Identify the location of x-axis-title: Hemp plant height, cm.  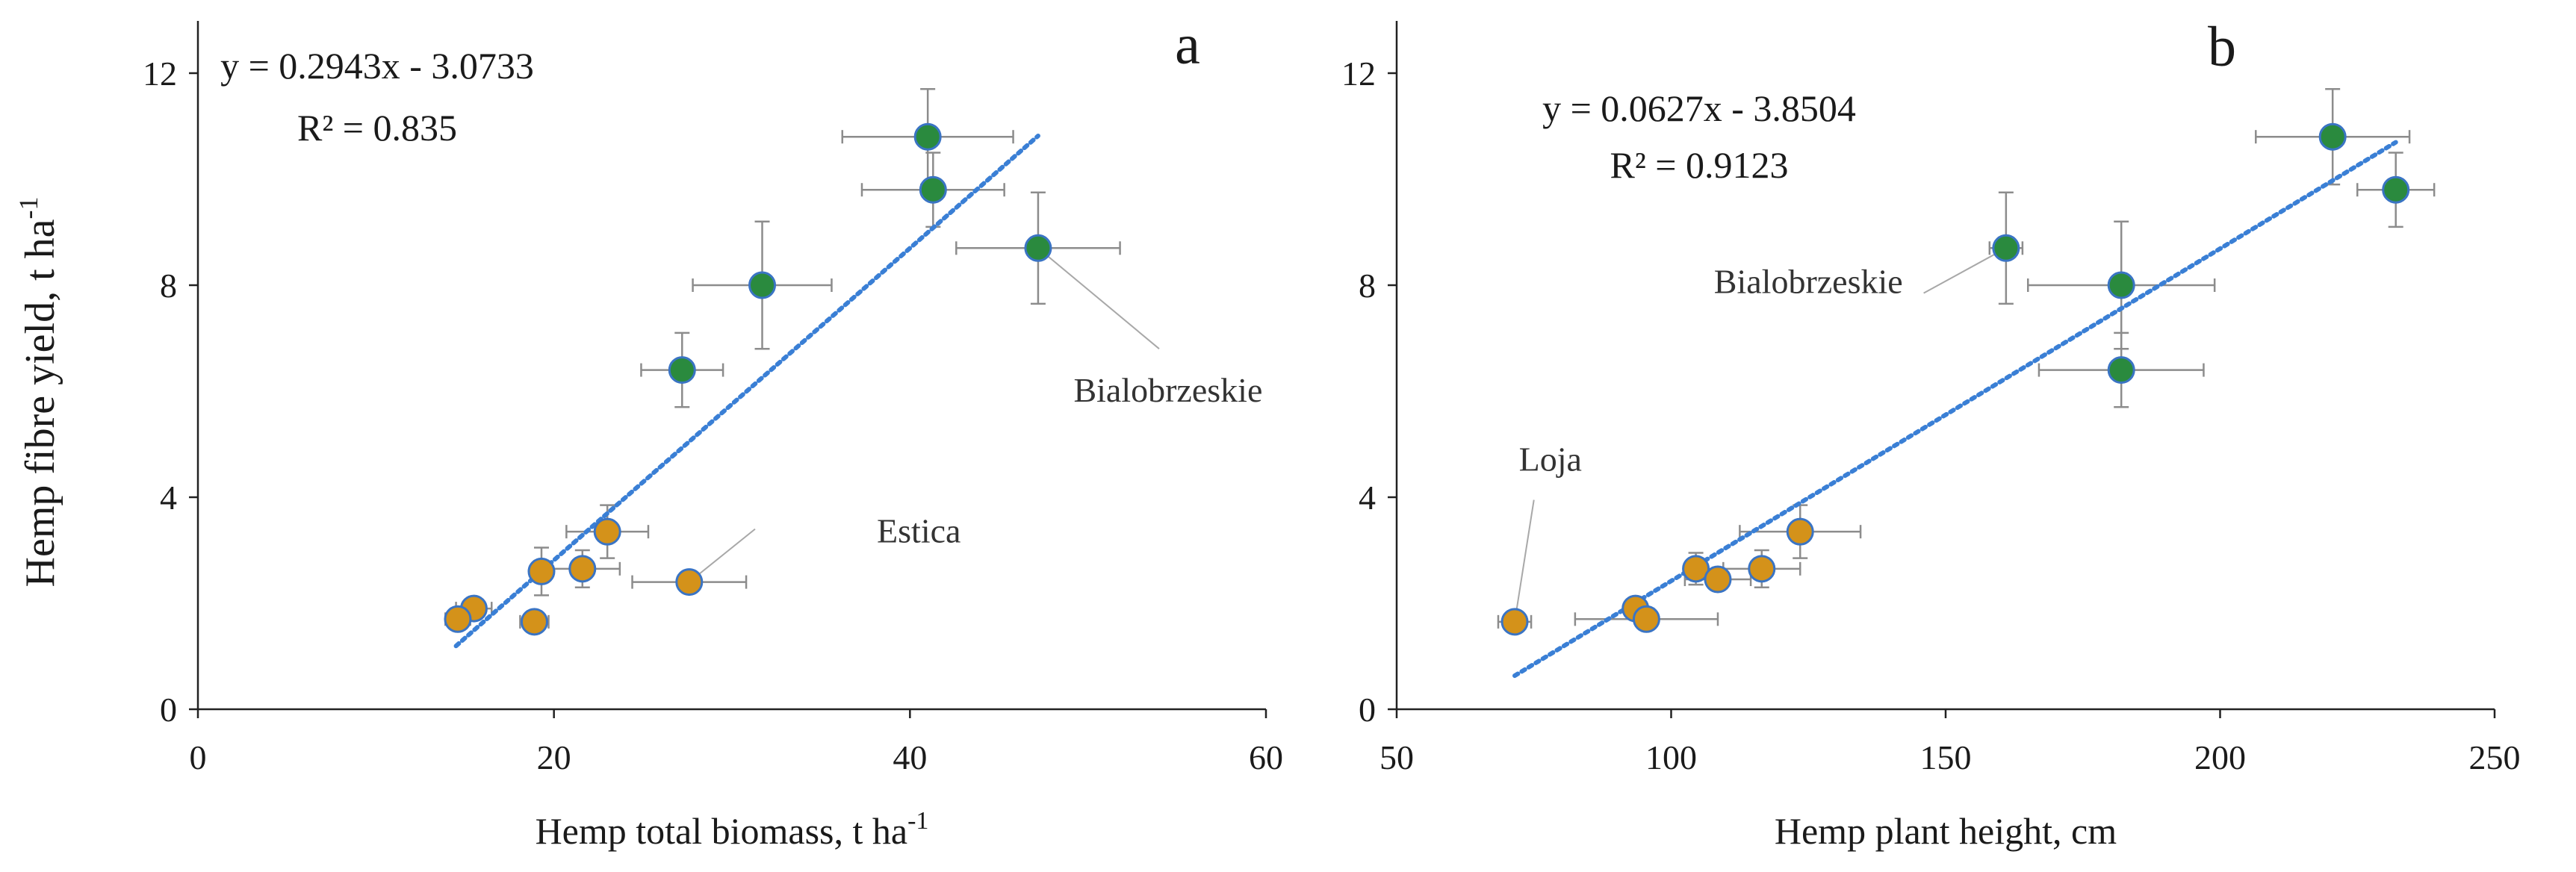
(1946, 831).